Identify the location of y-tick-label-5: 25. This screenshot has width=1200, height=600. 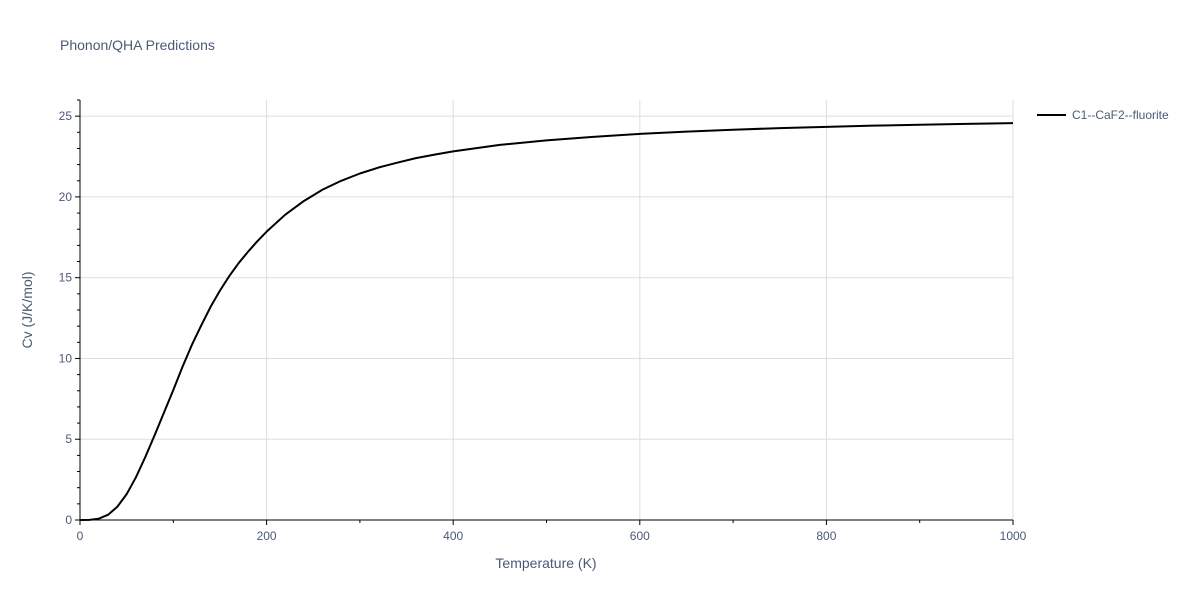
(66, 116).